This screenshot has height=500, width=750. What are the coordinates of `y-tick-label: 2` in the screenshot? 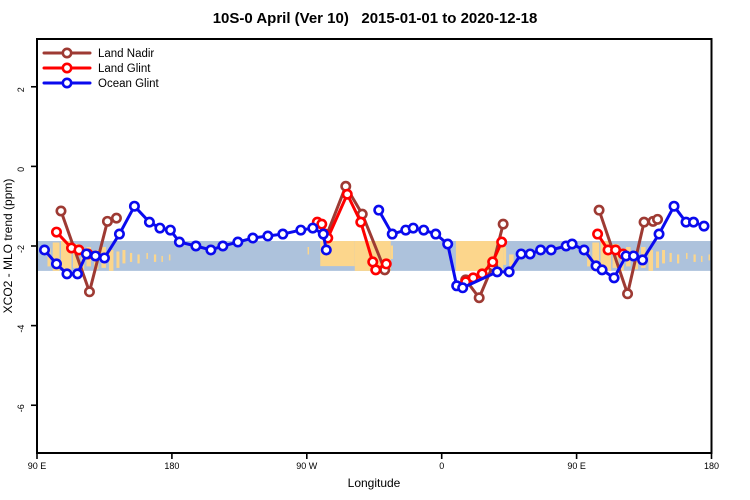 It's located at (21, 89).